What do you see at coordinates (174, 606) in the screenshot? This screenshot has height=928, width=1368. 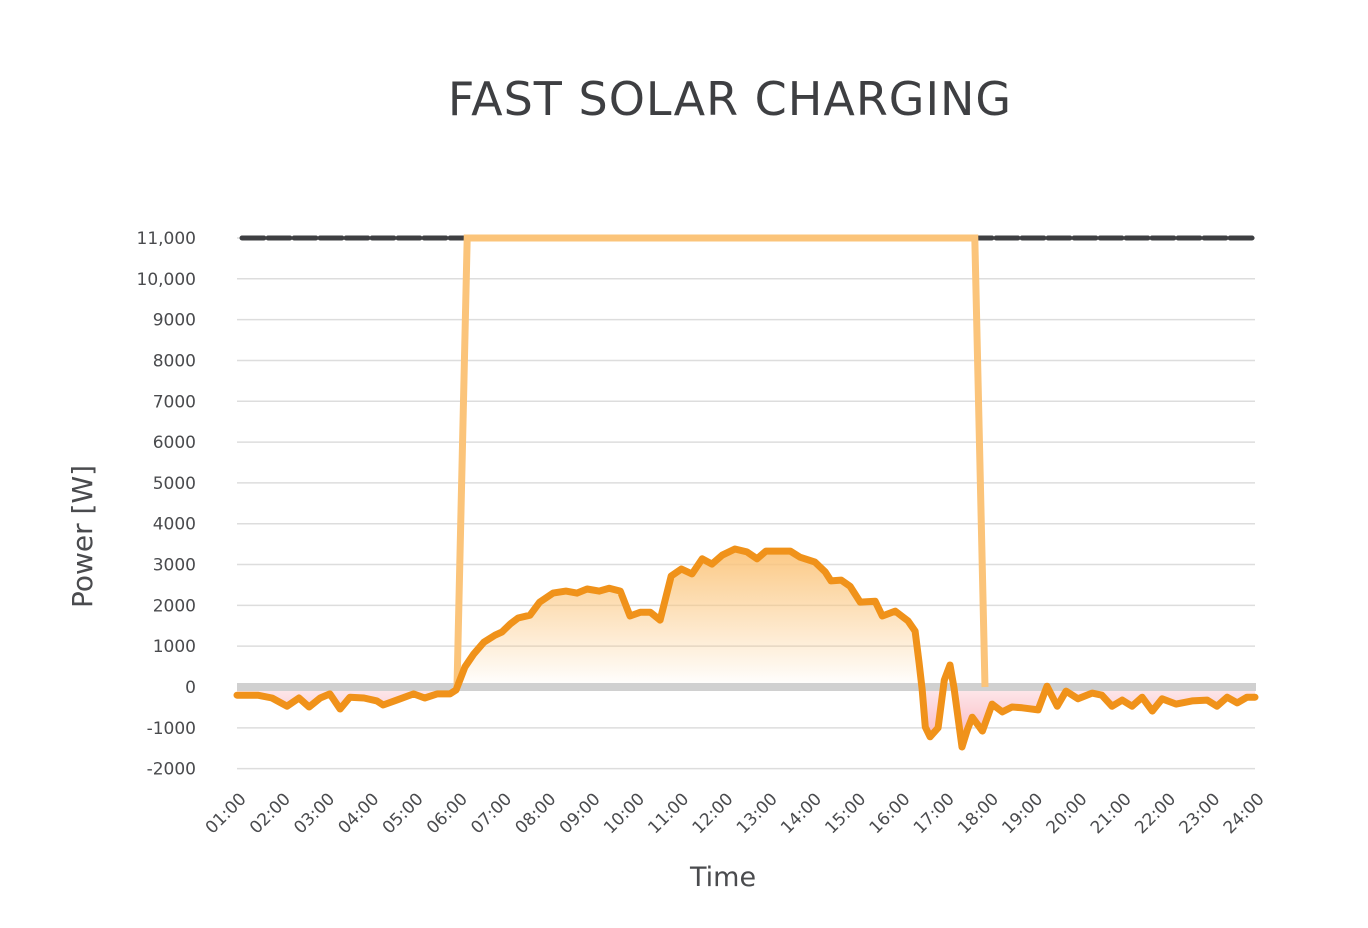 I see `y-tick-label: 2000` at bounding box center [174, 606].